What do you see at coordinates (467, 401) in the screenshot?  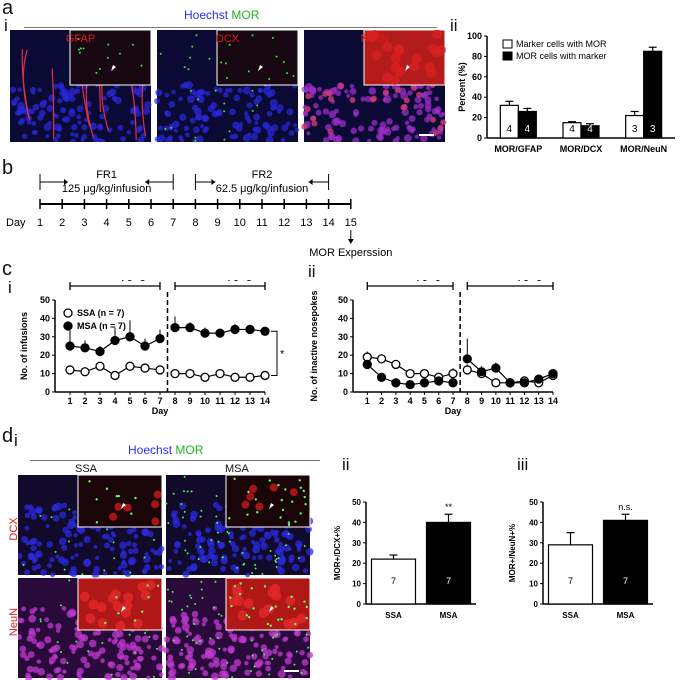 I see `x-tick-label: 8` at bounding box center [467, 401].